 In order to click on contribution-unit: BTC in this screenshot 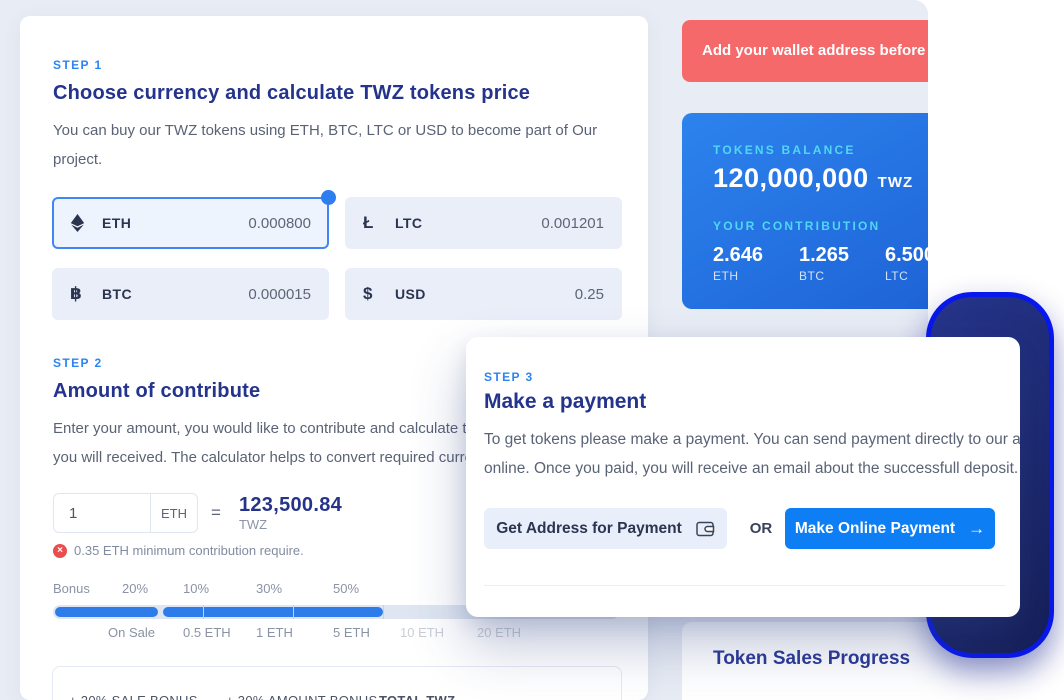, I will do `click(812, 276)`.